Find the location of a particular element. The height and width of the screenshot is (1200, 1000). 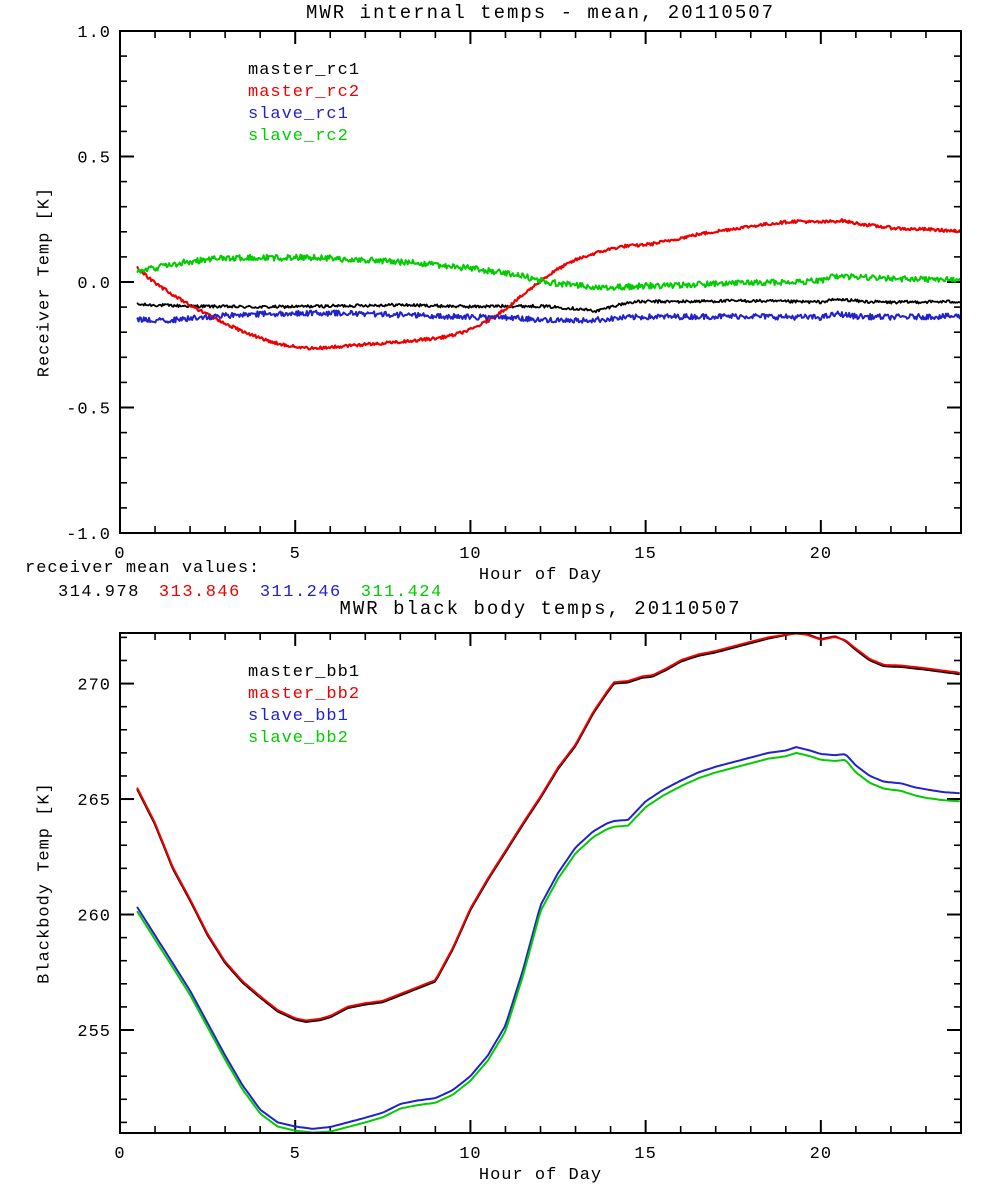

y-tick-label: 255 is located at coordinates (94, 1032).